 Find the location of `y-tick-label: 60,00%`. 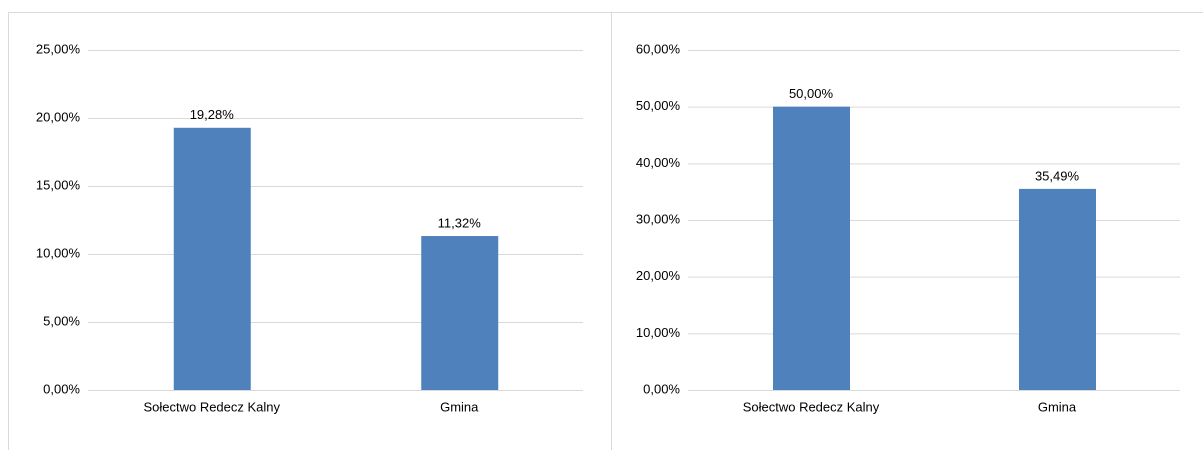

y-tick-label: 60,00% is located at coordinates (658, 48).